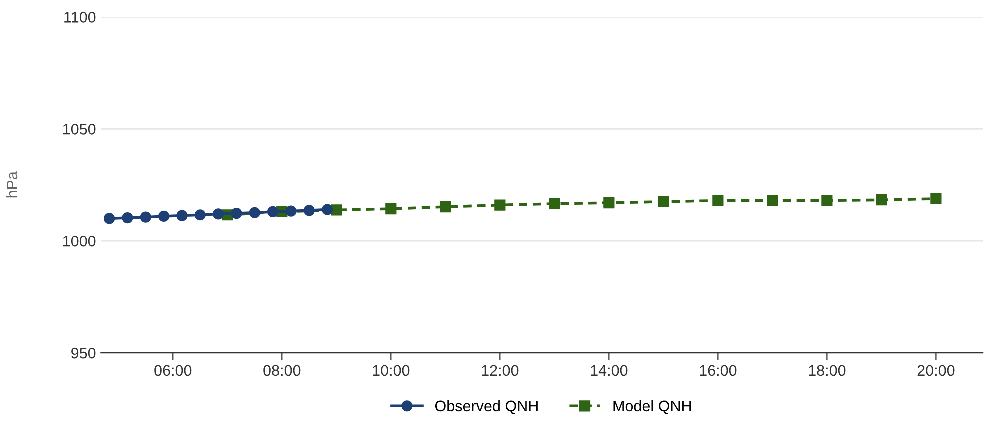 The height and width of the screenshot is (429, 992). Describe the element at coordinates (84, 353) in the screenshot. I see `y-tick-label: 950` at that location.